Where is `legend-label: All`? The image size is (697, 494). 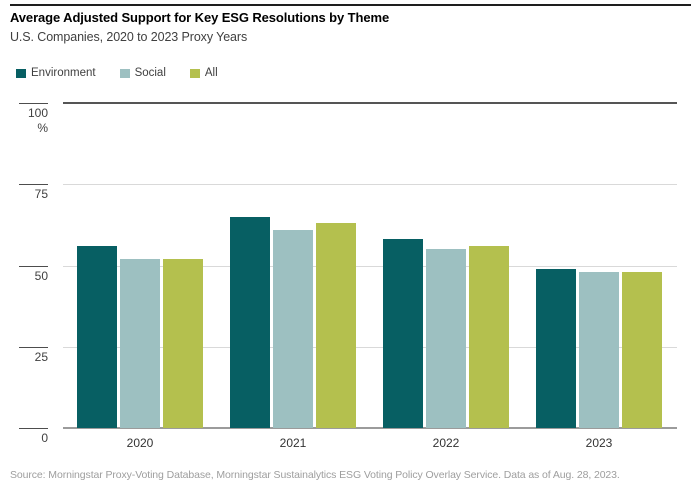
legend-label: All is located at coordinates (211, 73).